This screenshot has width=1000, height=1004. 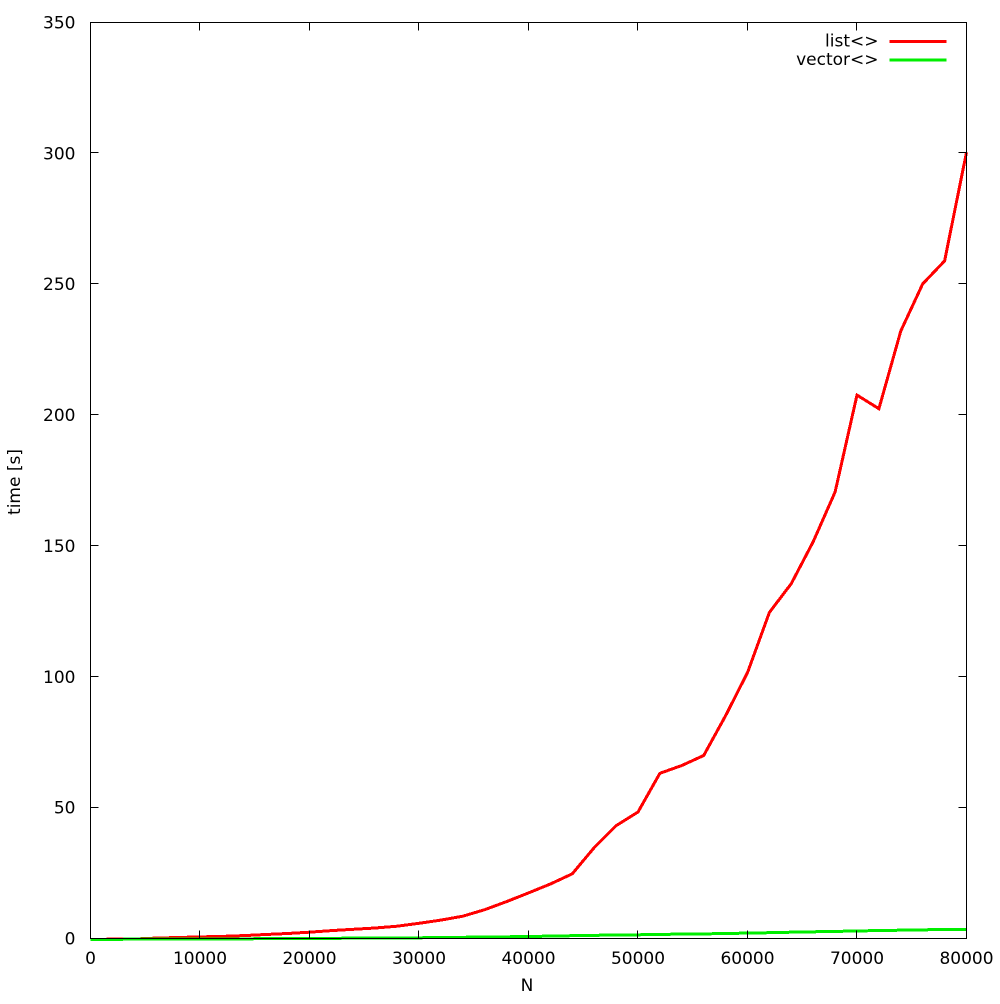 I want to click on x-tick-label: 0, so click(x=90, y=959).